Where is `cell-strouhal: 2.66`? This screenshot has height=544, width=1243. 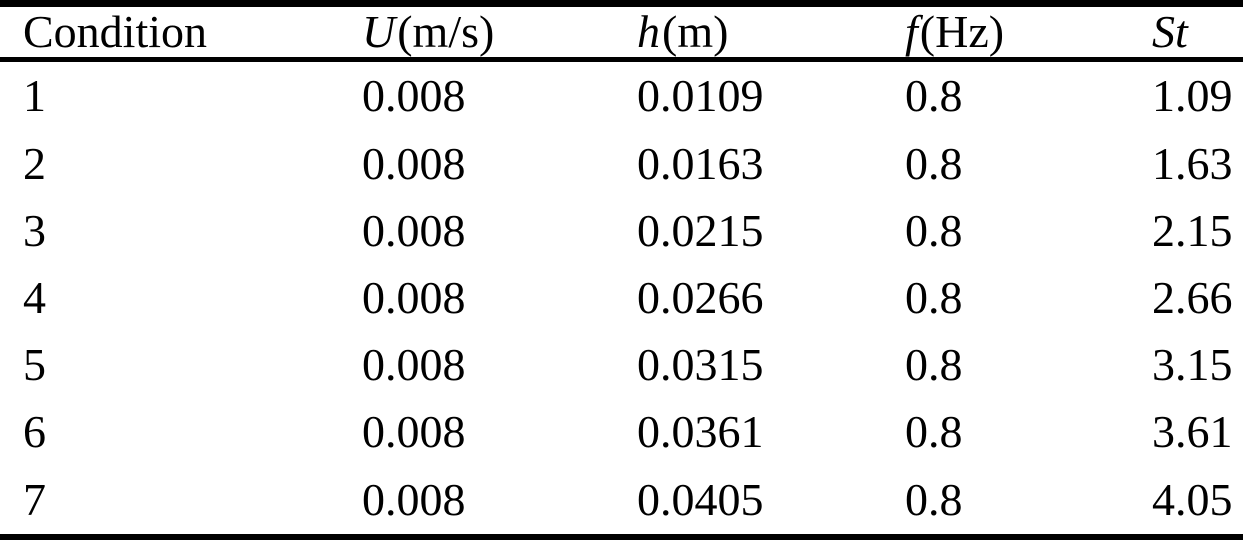
cell-strouhal: 2.66 is located at coordinates (1192, 297).